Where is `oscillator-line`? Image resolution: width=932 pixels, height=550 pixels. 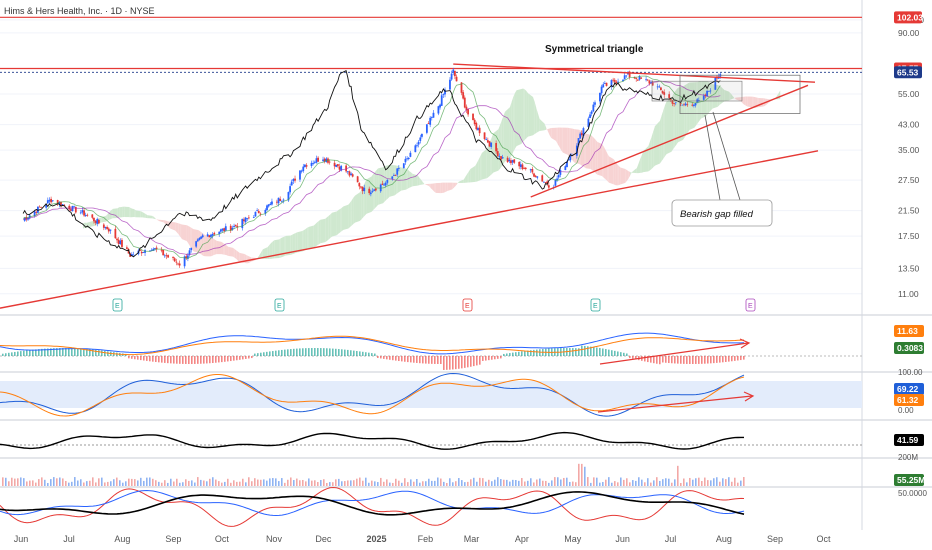 oscillator-line is located at coordinates (372, 440).